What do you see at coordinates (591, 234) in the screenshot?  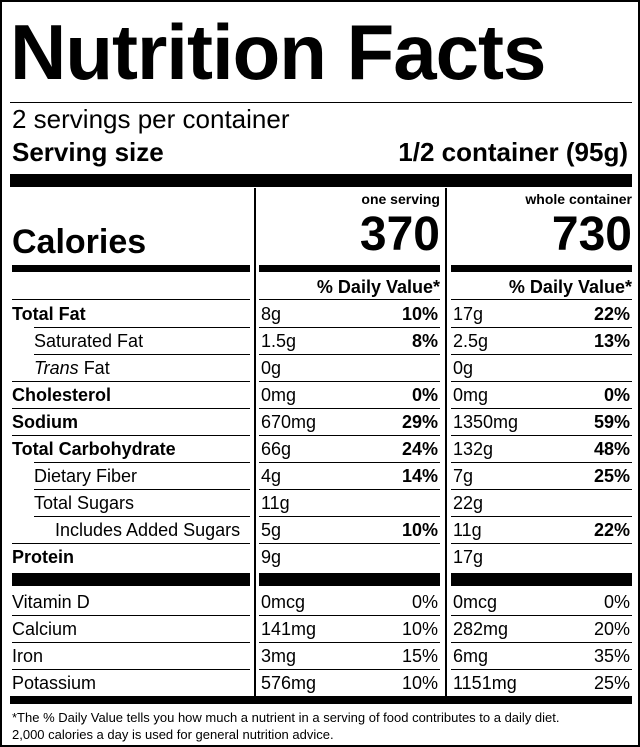 I see `calories-value: 730` at bounding box center [591, 234].